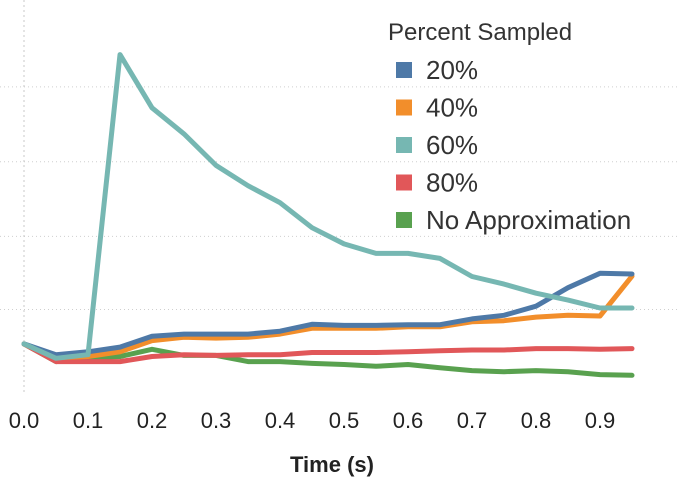 The width and height of the screenshot is (680, 500). Describe the element at coordinates (536, 420) in the screenshot. I see `x-tick-label: 0.8` at that location.